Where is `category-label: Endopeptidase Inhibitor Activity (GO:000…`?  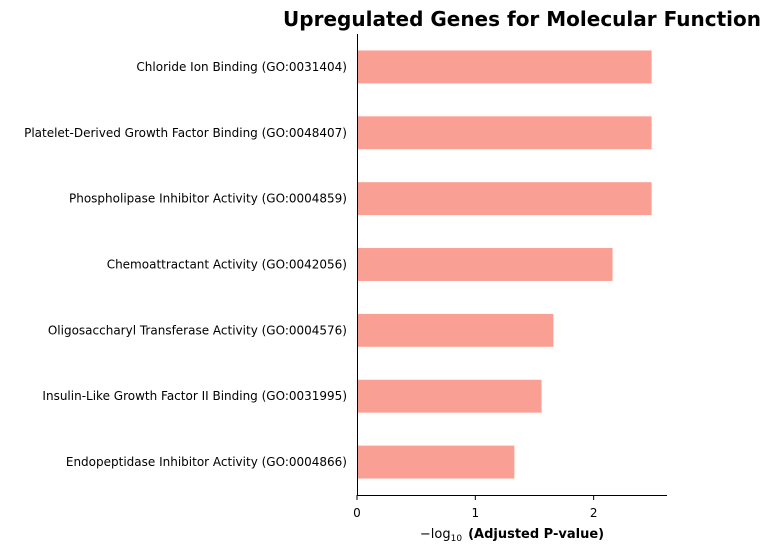 category-label: Endopeptidase Inhibitor Activity (GO:000… is located at coordinates (206, 462).